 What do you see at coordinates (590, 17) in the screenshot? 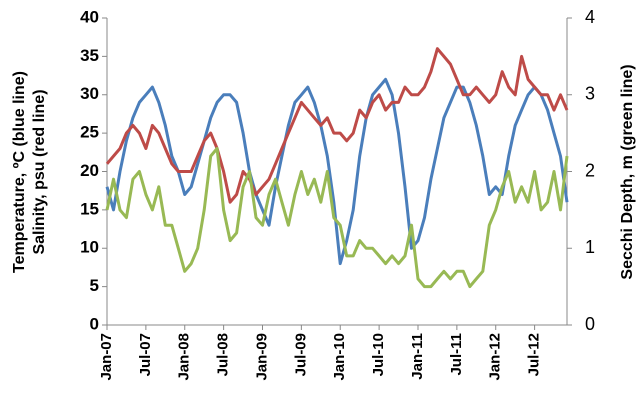
I see `y2-tick-label: 4` at bounding box center [590, 17].